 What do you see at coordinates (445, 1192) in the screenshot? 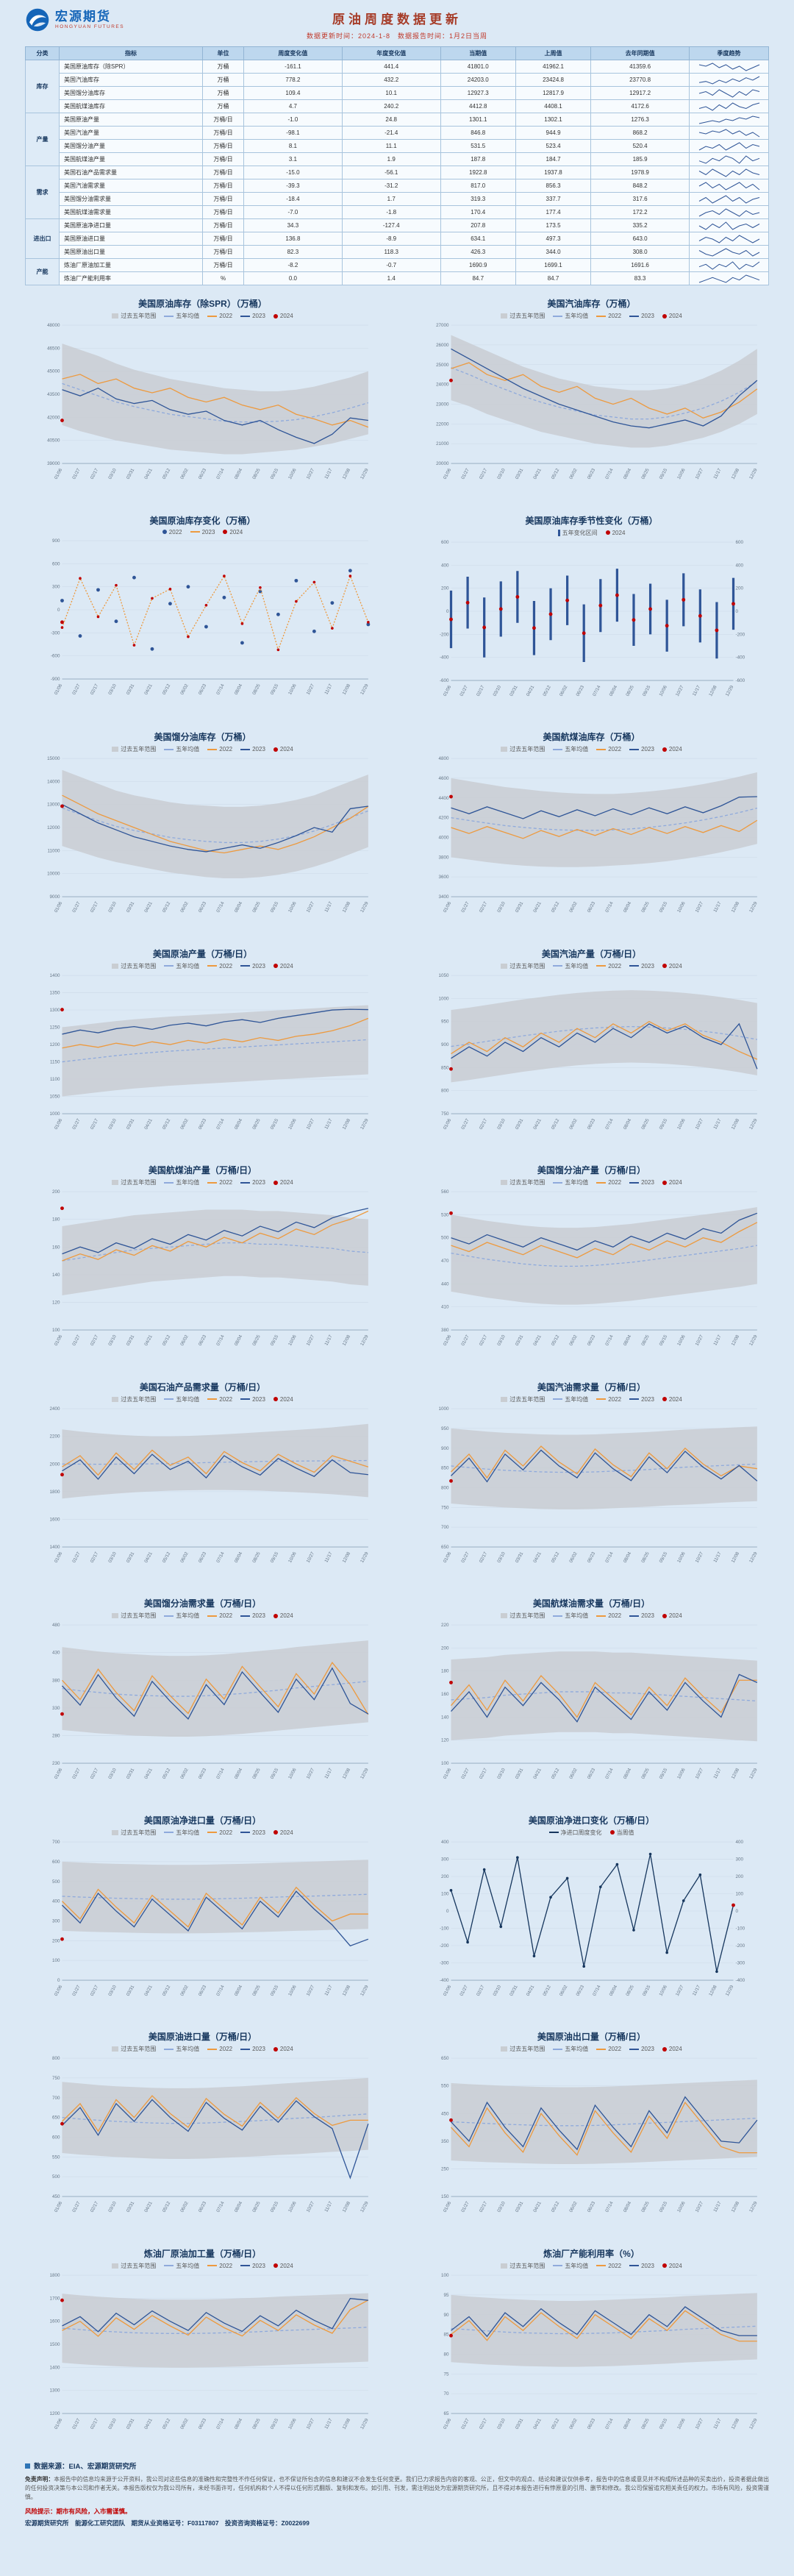
I see `svg-text: 560` at bounding box center [445, 1192].